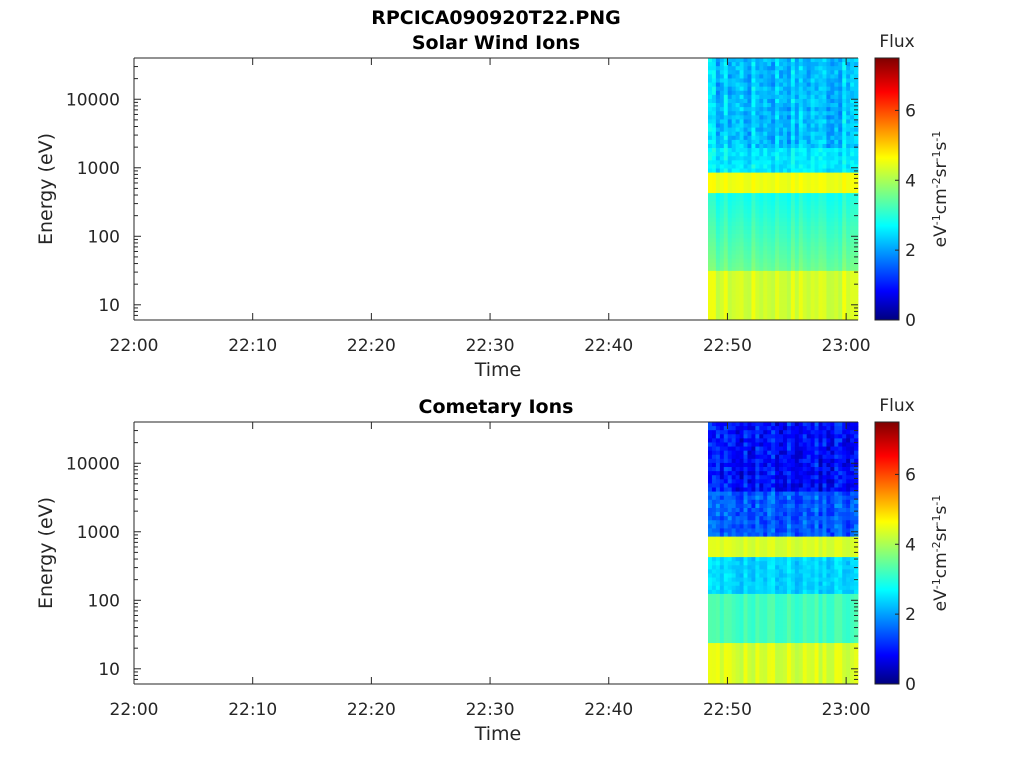 The height and width of the screenshot is (768, 1024). Describe the element at coordinates (46, 189) in the screenshot. I see `y-axis-label: Energy (eV)` at that location.